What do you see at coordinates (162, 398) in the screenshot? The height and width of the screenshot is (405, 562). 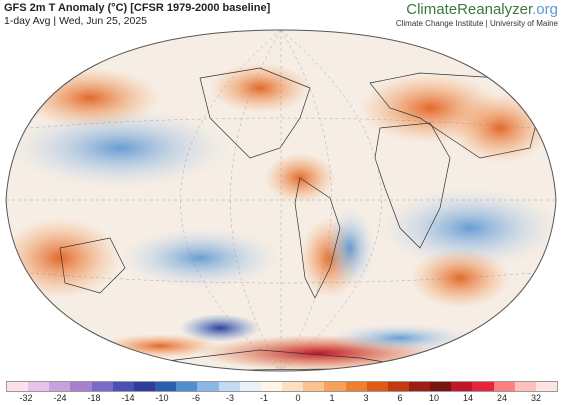 I see `color-scale-tick-label: -10` at bounding box center [162, 398].